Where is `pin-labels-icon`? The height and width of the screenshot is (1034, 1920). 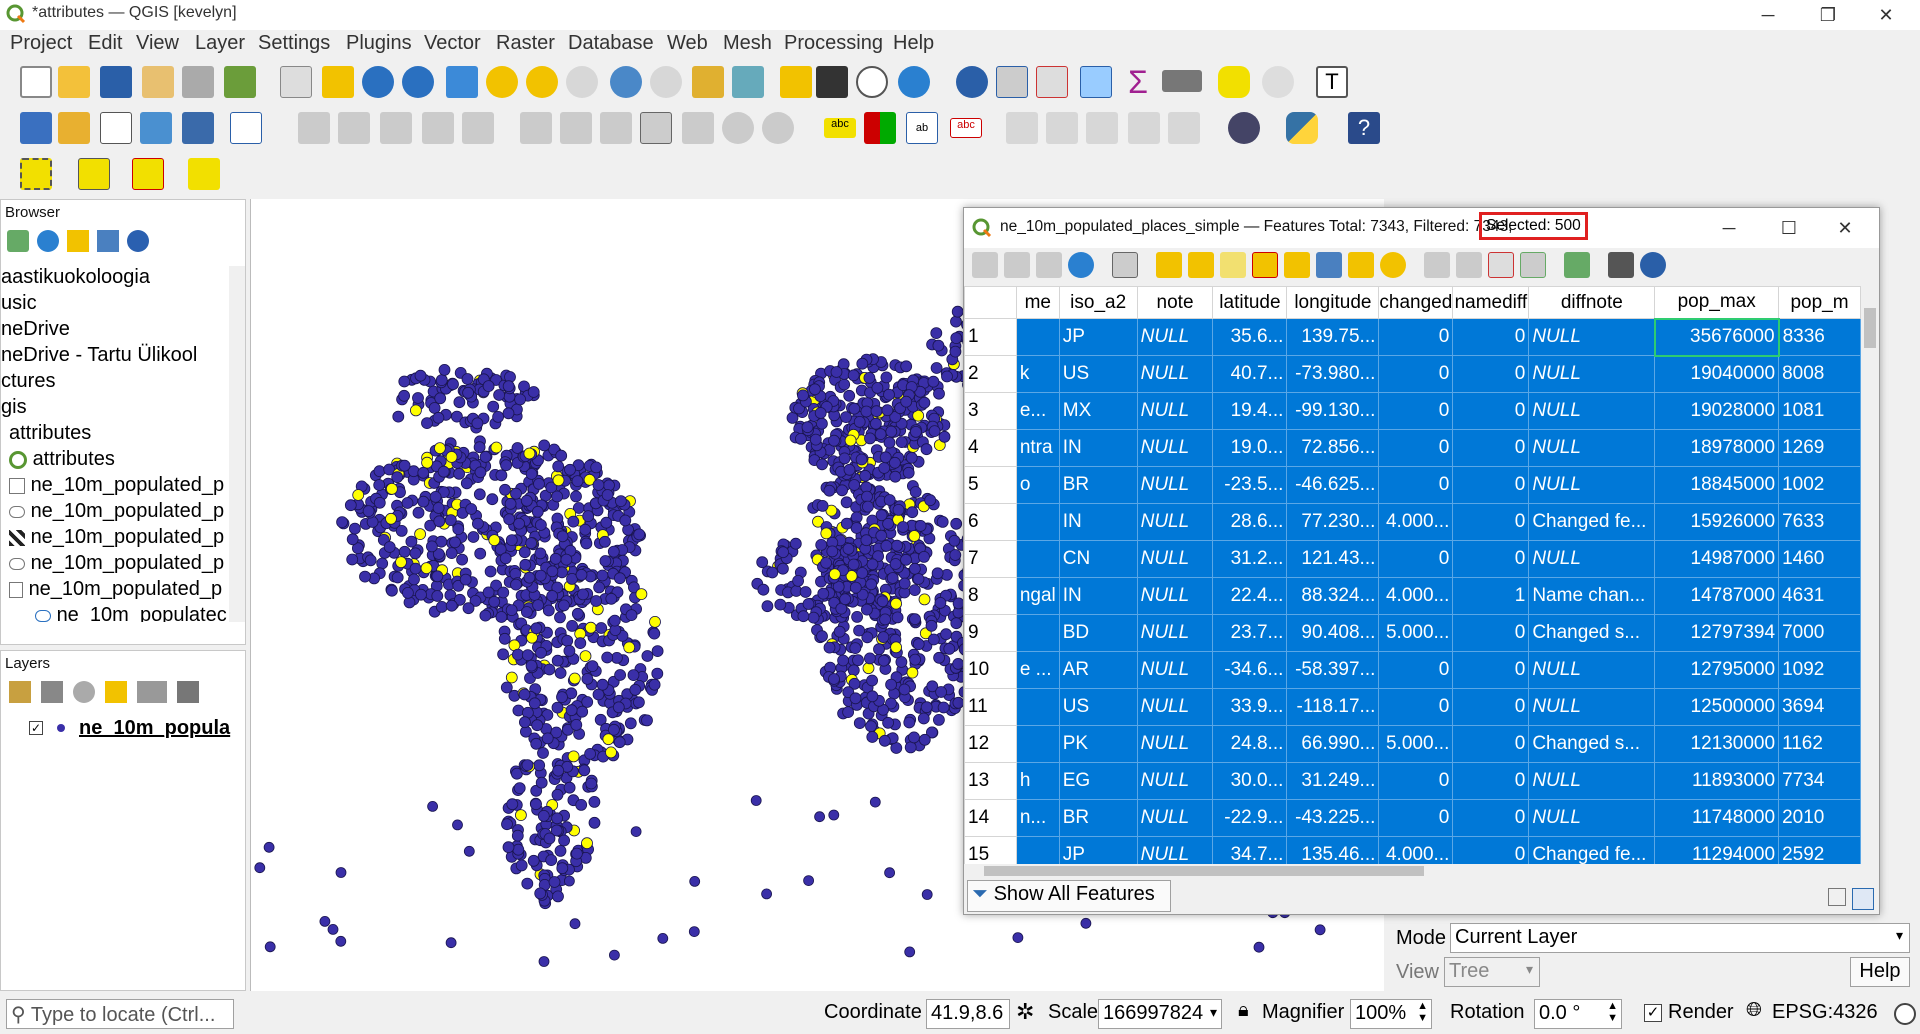
pin-labels-icon is located at coordinates (1022, 128).